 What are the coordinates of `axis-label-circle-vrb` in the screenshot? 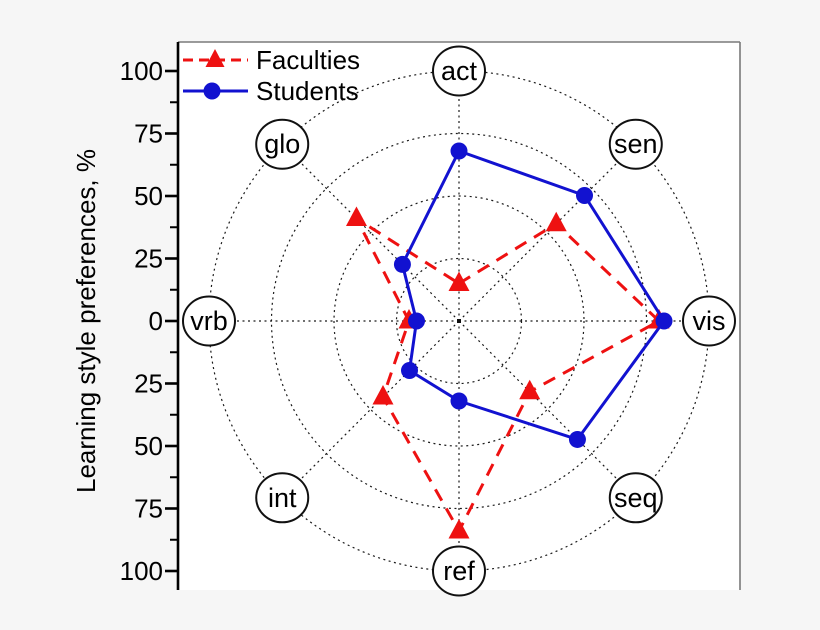 It's located at (209, 321).